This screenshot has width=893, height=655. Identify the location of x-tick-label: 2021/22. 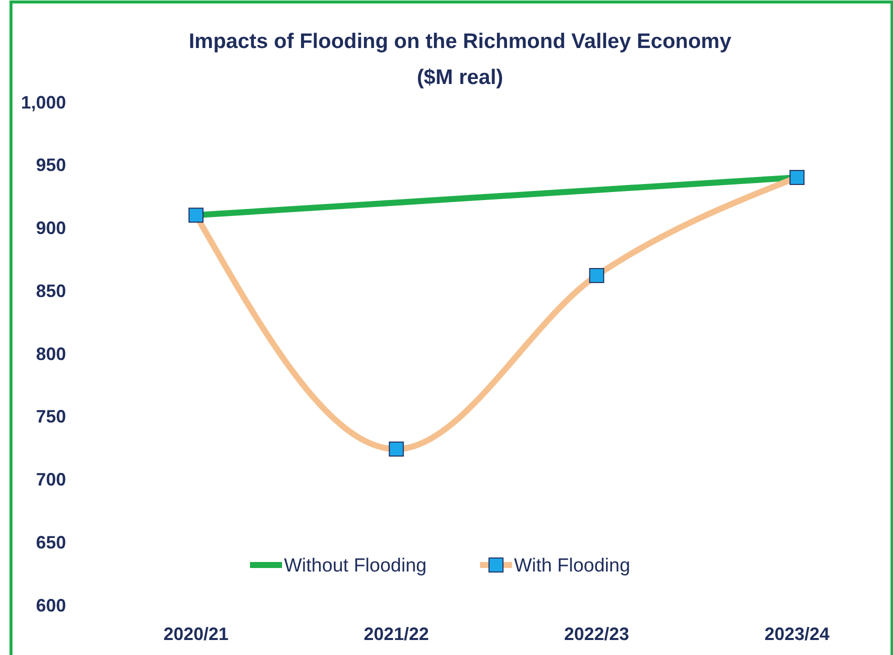
(396, 634).